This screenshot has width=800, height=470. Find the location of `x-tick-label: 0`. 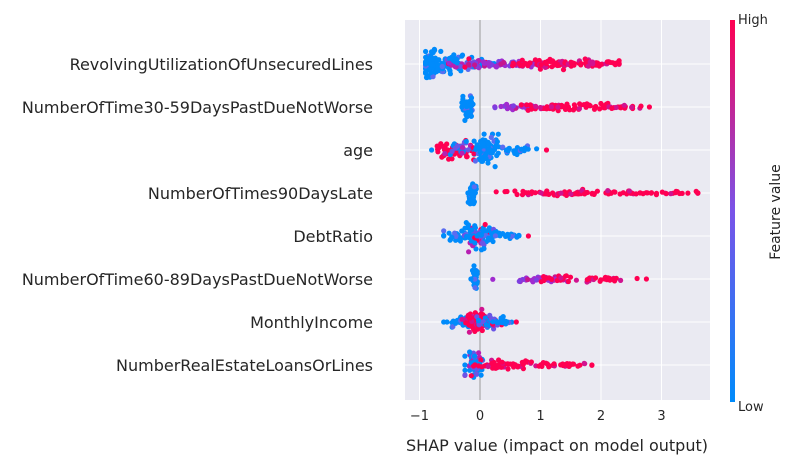

x-tick-label: 0 is located at coordinates (480, 416).